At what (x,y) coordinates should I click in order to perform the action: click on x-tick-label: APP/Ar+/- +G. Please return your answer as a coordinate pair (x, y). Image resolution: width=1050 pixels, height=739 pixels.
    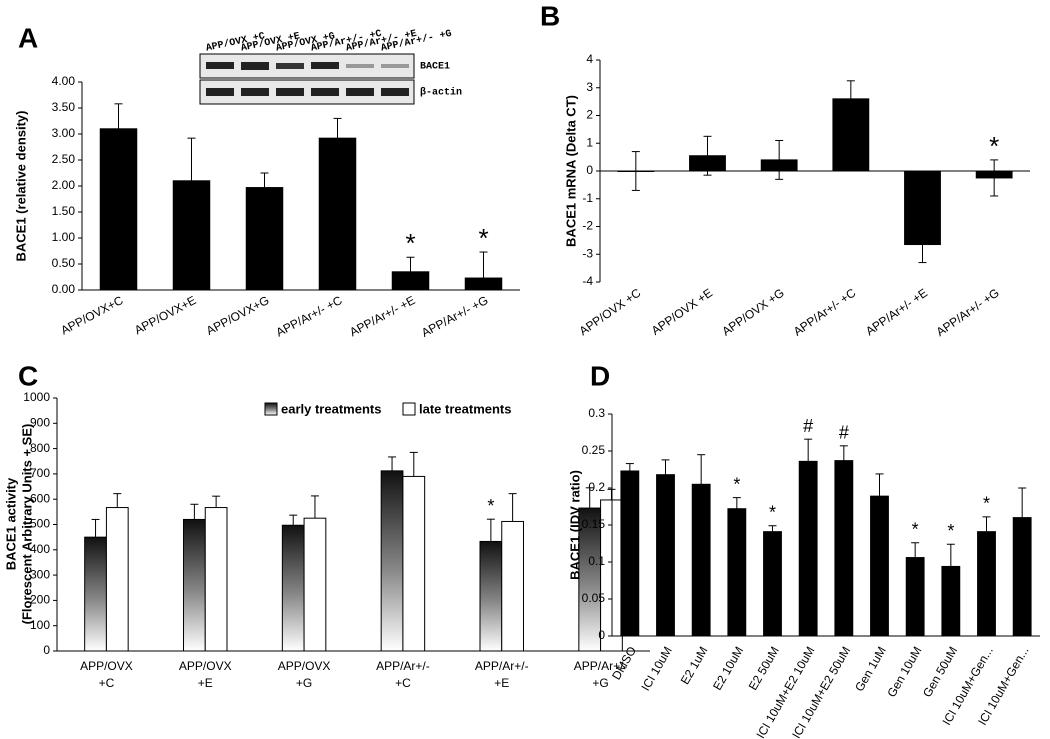
    Looking at the image, I should click on (454, 316).